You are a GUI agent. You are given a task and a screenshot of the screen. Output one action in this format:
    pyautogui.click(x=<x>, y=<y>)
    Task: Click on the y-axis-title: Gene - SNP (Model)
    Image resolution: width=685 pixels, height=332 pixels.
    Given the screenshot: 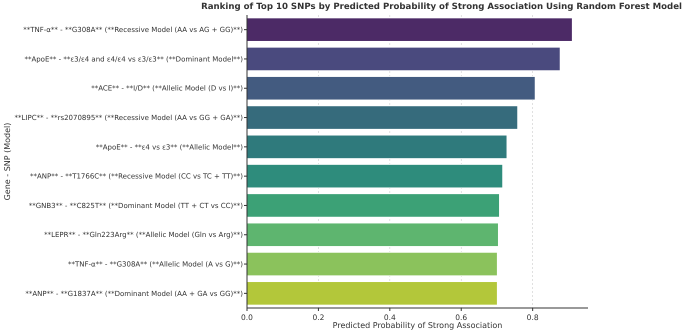 What is the action you would take?
    pyautogui.click(x=7, y=161)
    